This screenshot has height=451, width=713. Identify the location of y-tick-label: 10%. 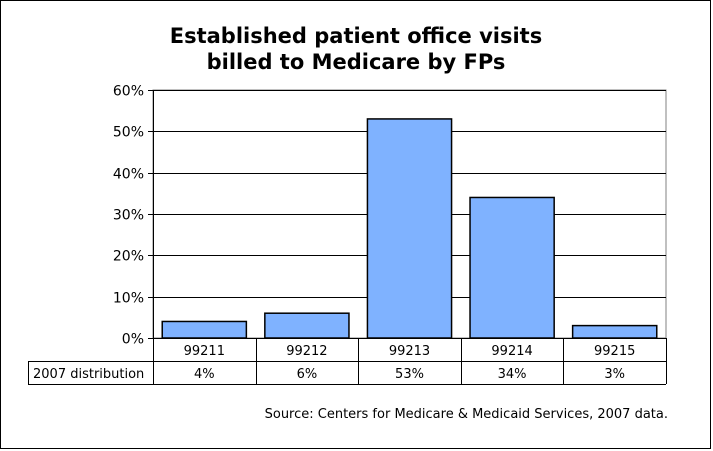
(128, 299).